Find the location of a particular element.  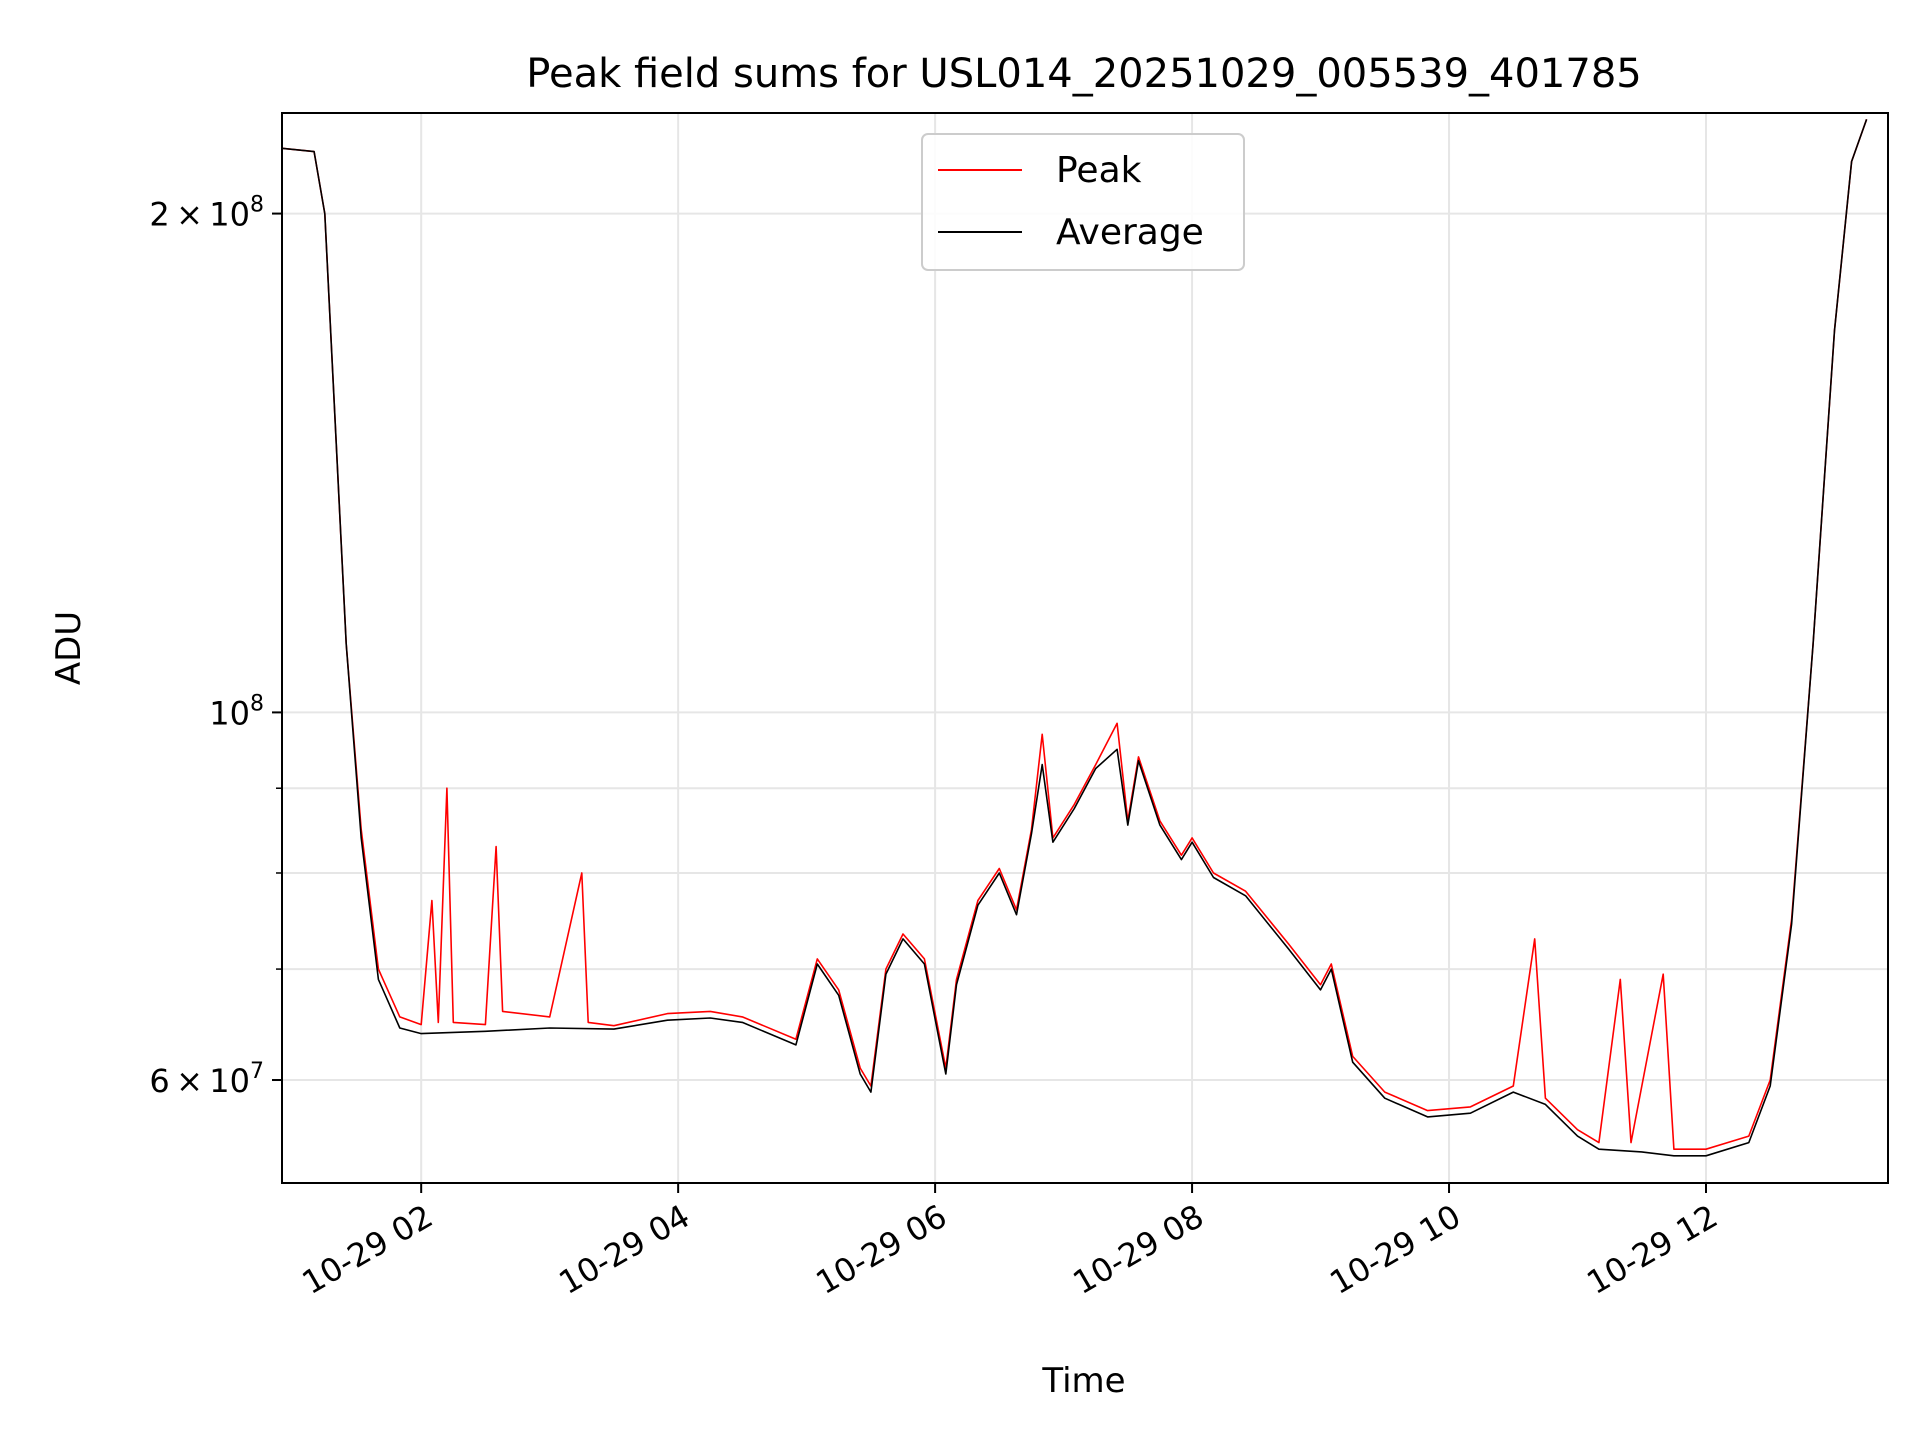

y-tick-label: 6 × 107 is located at coordinates (206, 1079).